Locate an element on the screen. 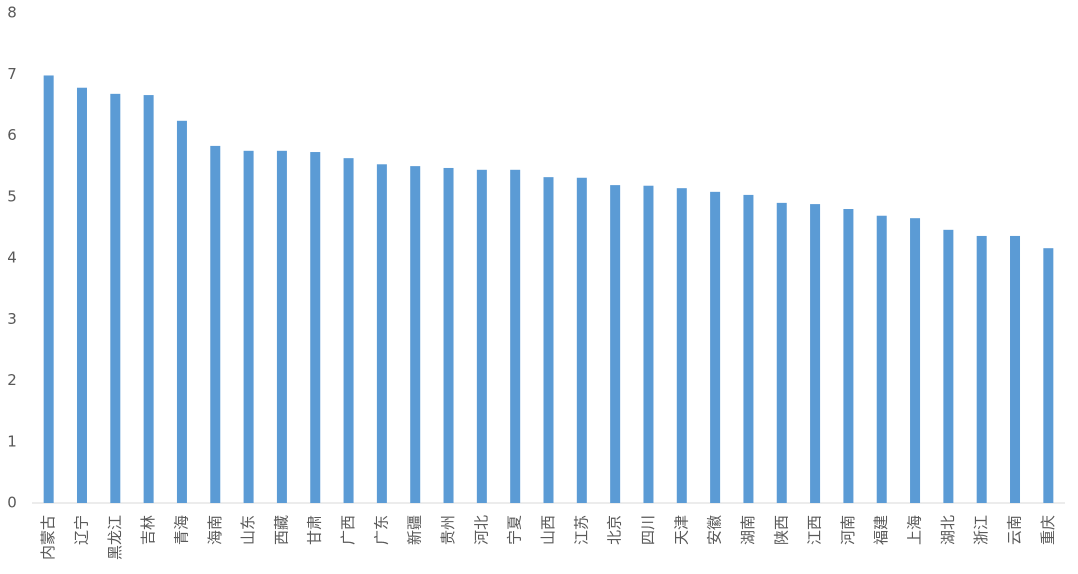 This screenshot has height=574, width=1078. x-tick-label: 青海 is located at coordinates (181, 530).